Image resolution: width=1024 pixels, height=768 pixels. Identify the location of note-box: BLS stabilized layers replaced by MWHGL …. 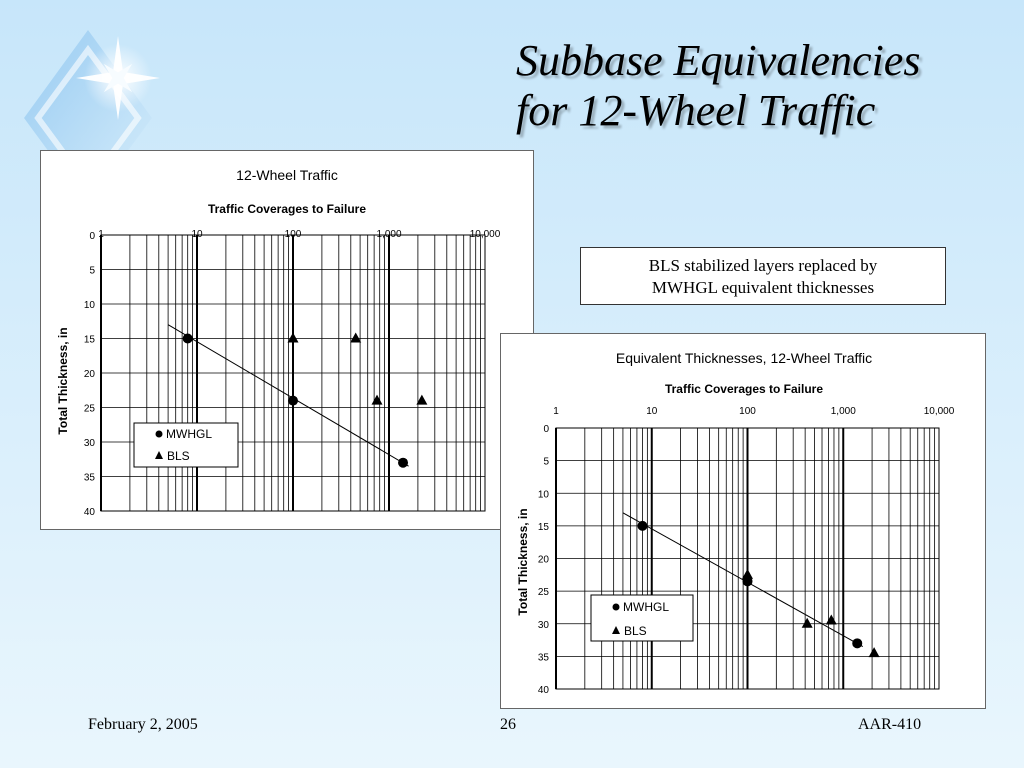
(763, 276).